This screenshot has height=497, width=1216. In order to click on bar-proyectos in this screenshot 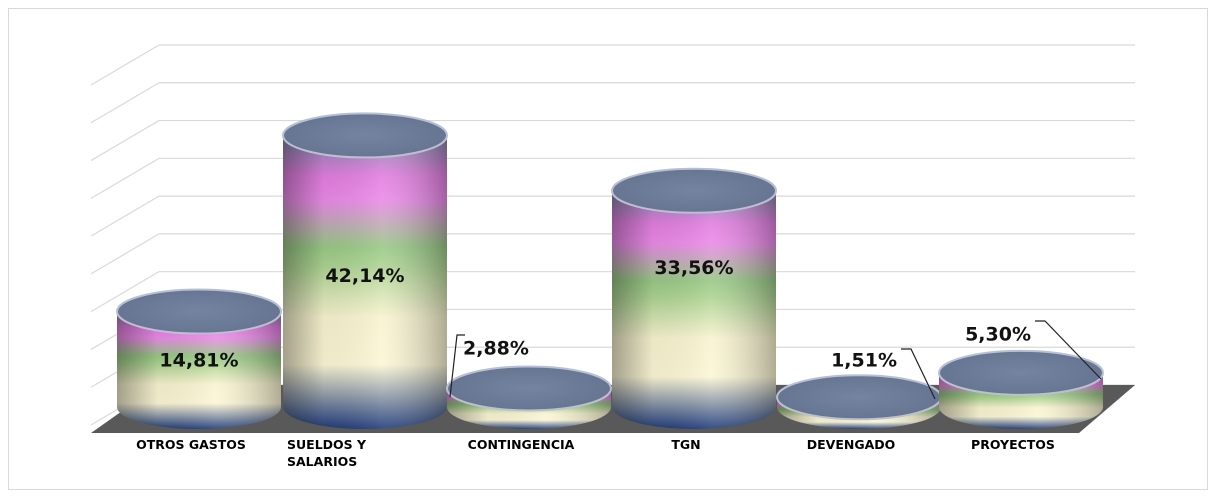, I will do `click(1021, 389)`.